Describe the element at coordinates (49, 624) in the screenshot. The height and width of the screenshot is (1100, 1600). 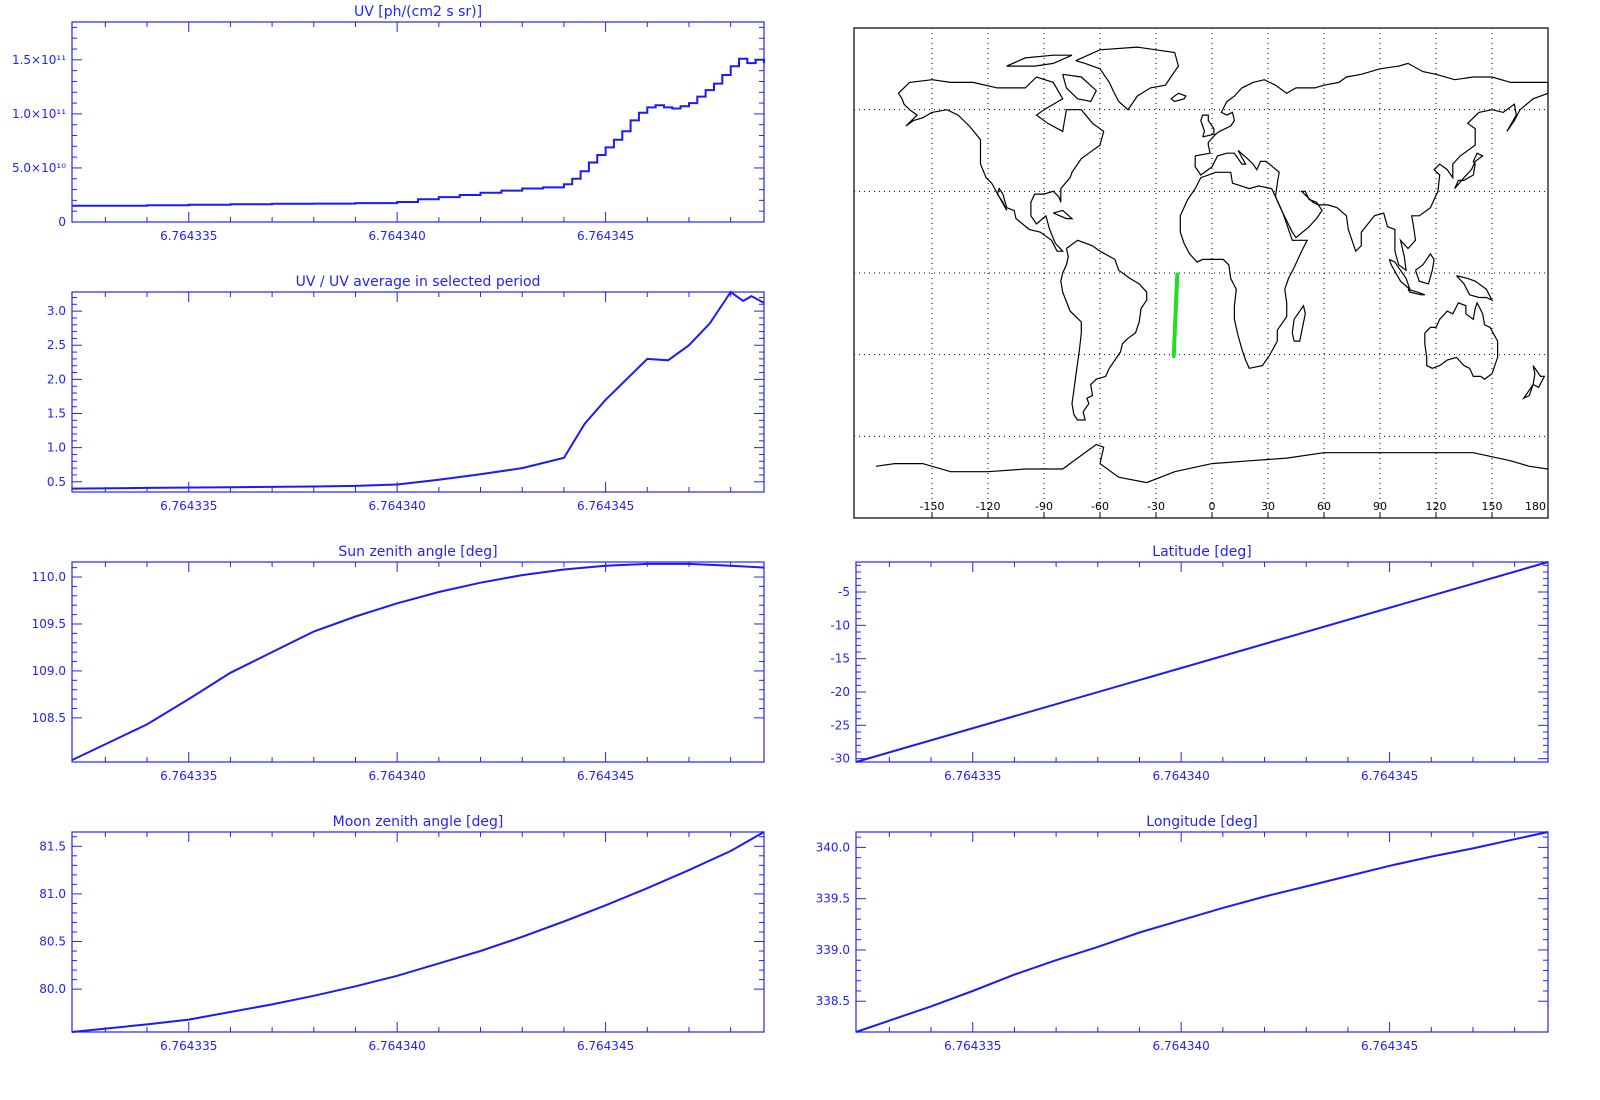
I see `y-tick-label: 109.5` at that location.